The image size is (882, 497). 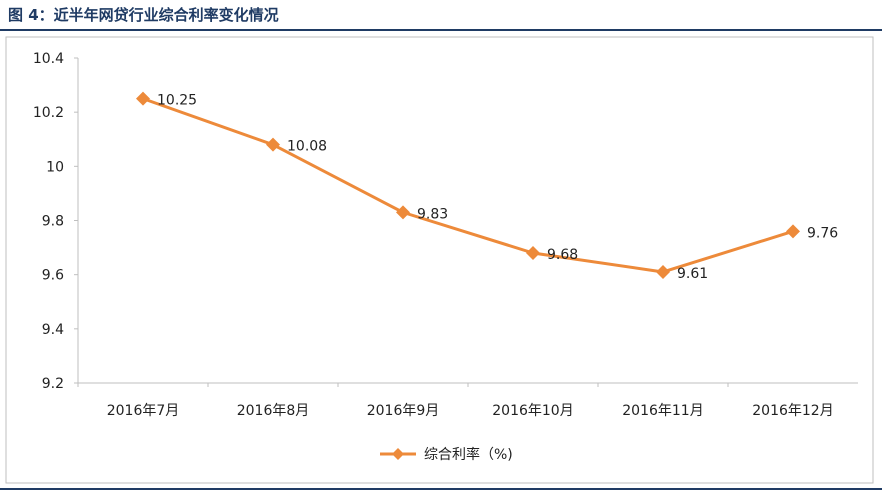 What do you see at coordinates (441, 30) in the screenshot?
I see `title-rule` at bounding box center [441, 30].